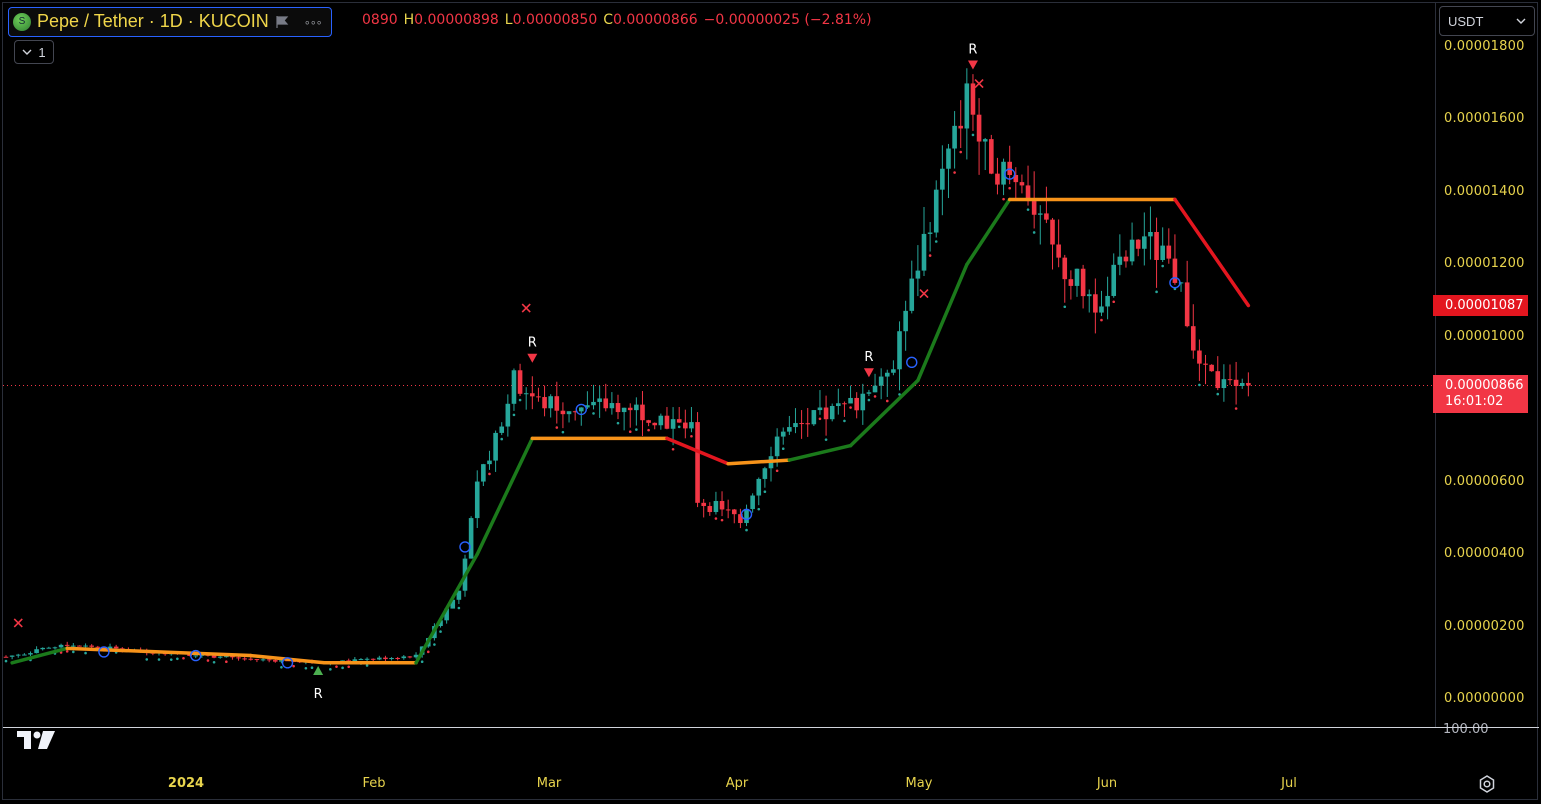 This screenshot has width=1541, height=804. What do you see at coordinates (972, 65) in the screenshot?
I see `sell-triangle-marker` at bounding box center [972, 65].